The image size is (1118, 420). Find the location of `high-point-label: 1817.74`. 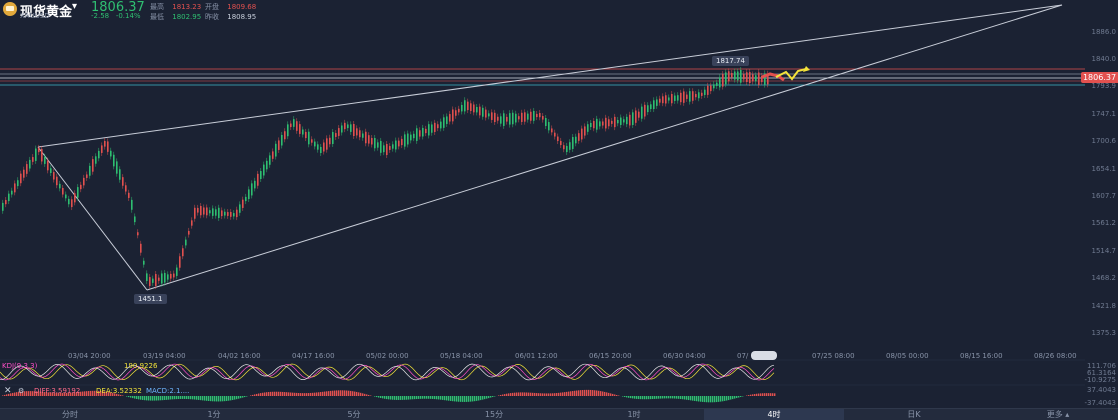

high-point-label: 1817.74 is located at coordinates (730, 61).